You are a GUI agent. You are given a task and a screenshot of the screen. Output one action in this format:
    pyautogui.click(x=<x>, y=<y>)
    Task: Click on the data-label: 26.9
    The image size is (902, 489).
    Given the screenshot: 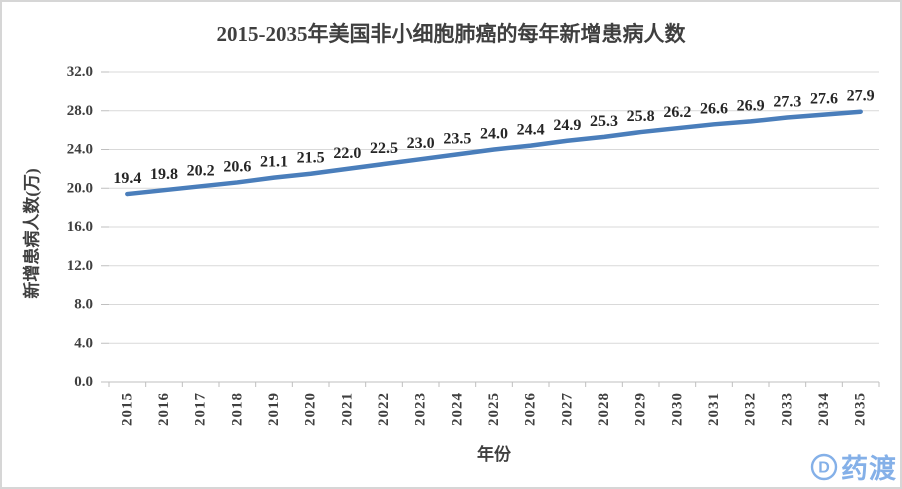 What is the action you would take?
    pyautogui.click(x=751, y=105)
    